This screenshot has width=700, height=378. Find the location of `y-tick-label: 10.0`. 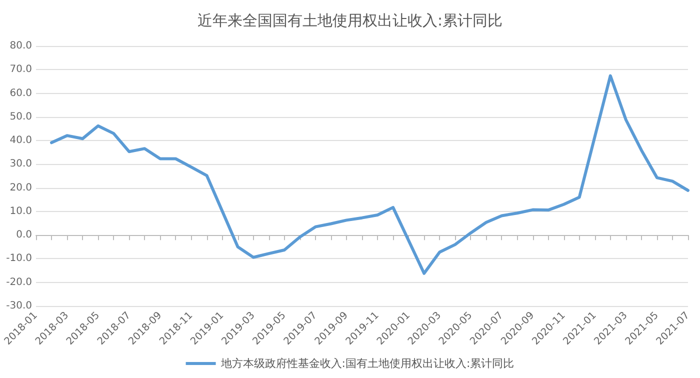

y-tick-label: 10.0 is located at coordinates (21, 211).